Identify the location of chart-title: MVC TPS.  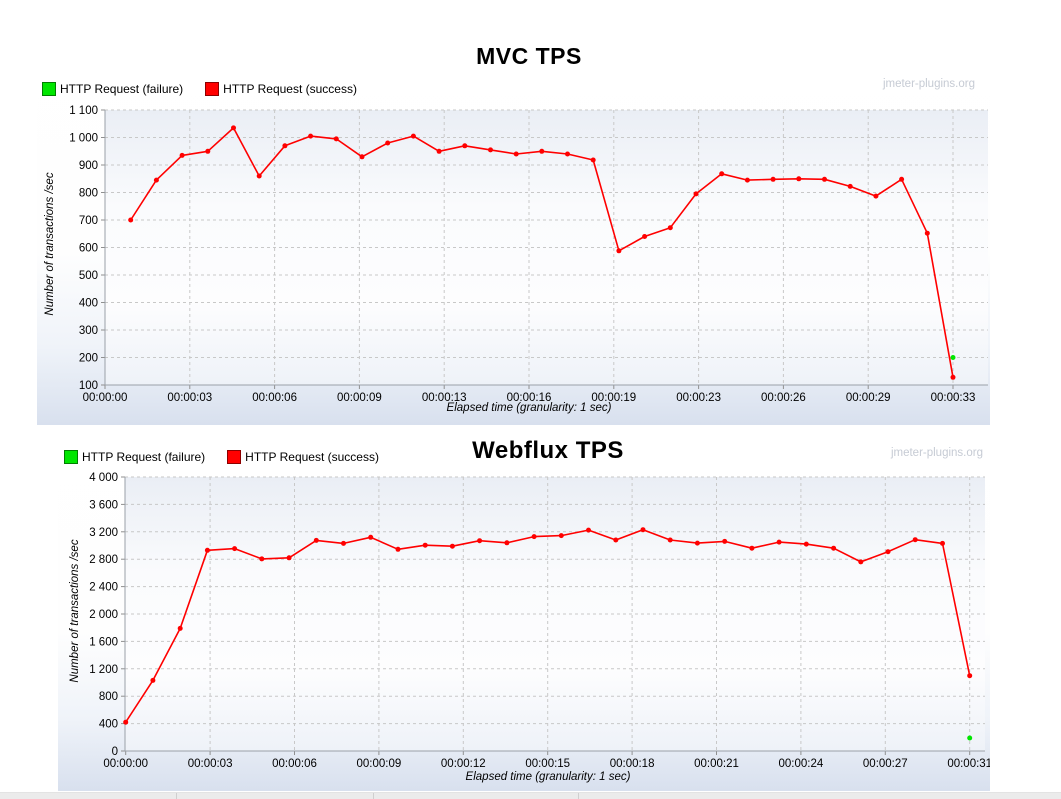
(529, 56).